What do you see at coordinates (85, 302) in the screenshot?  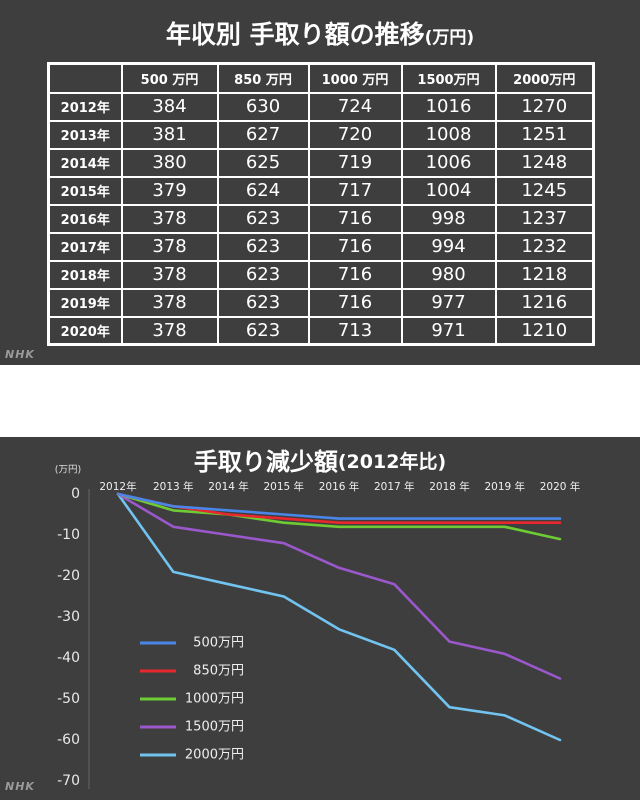 I see `row-year-label: 2019年` at bounding box center [85, 302].